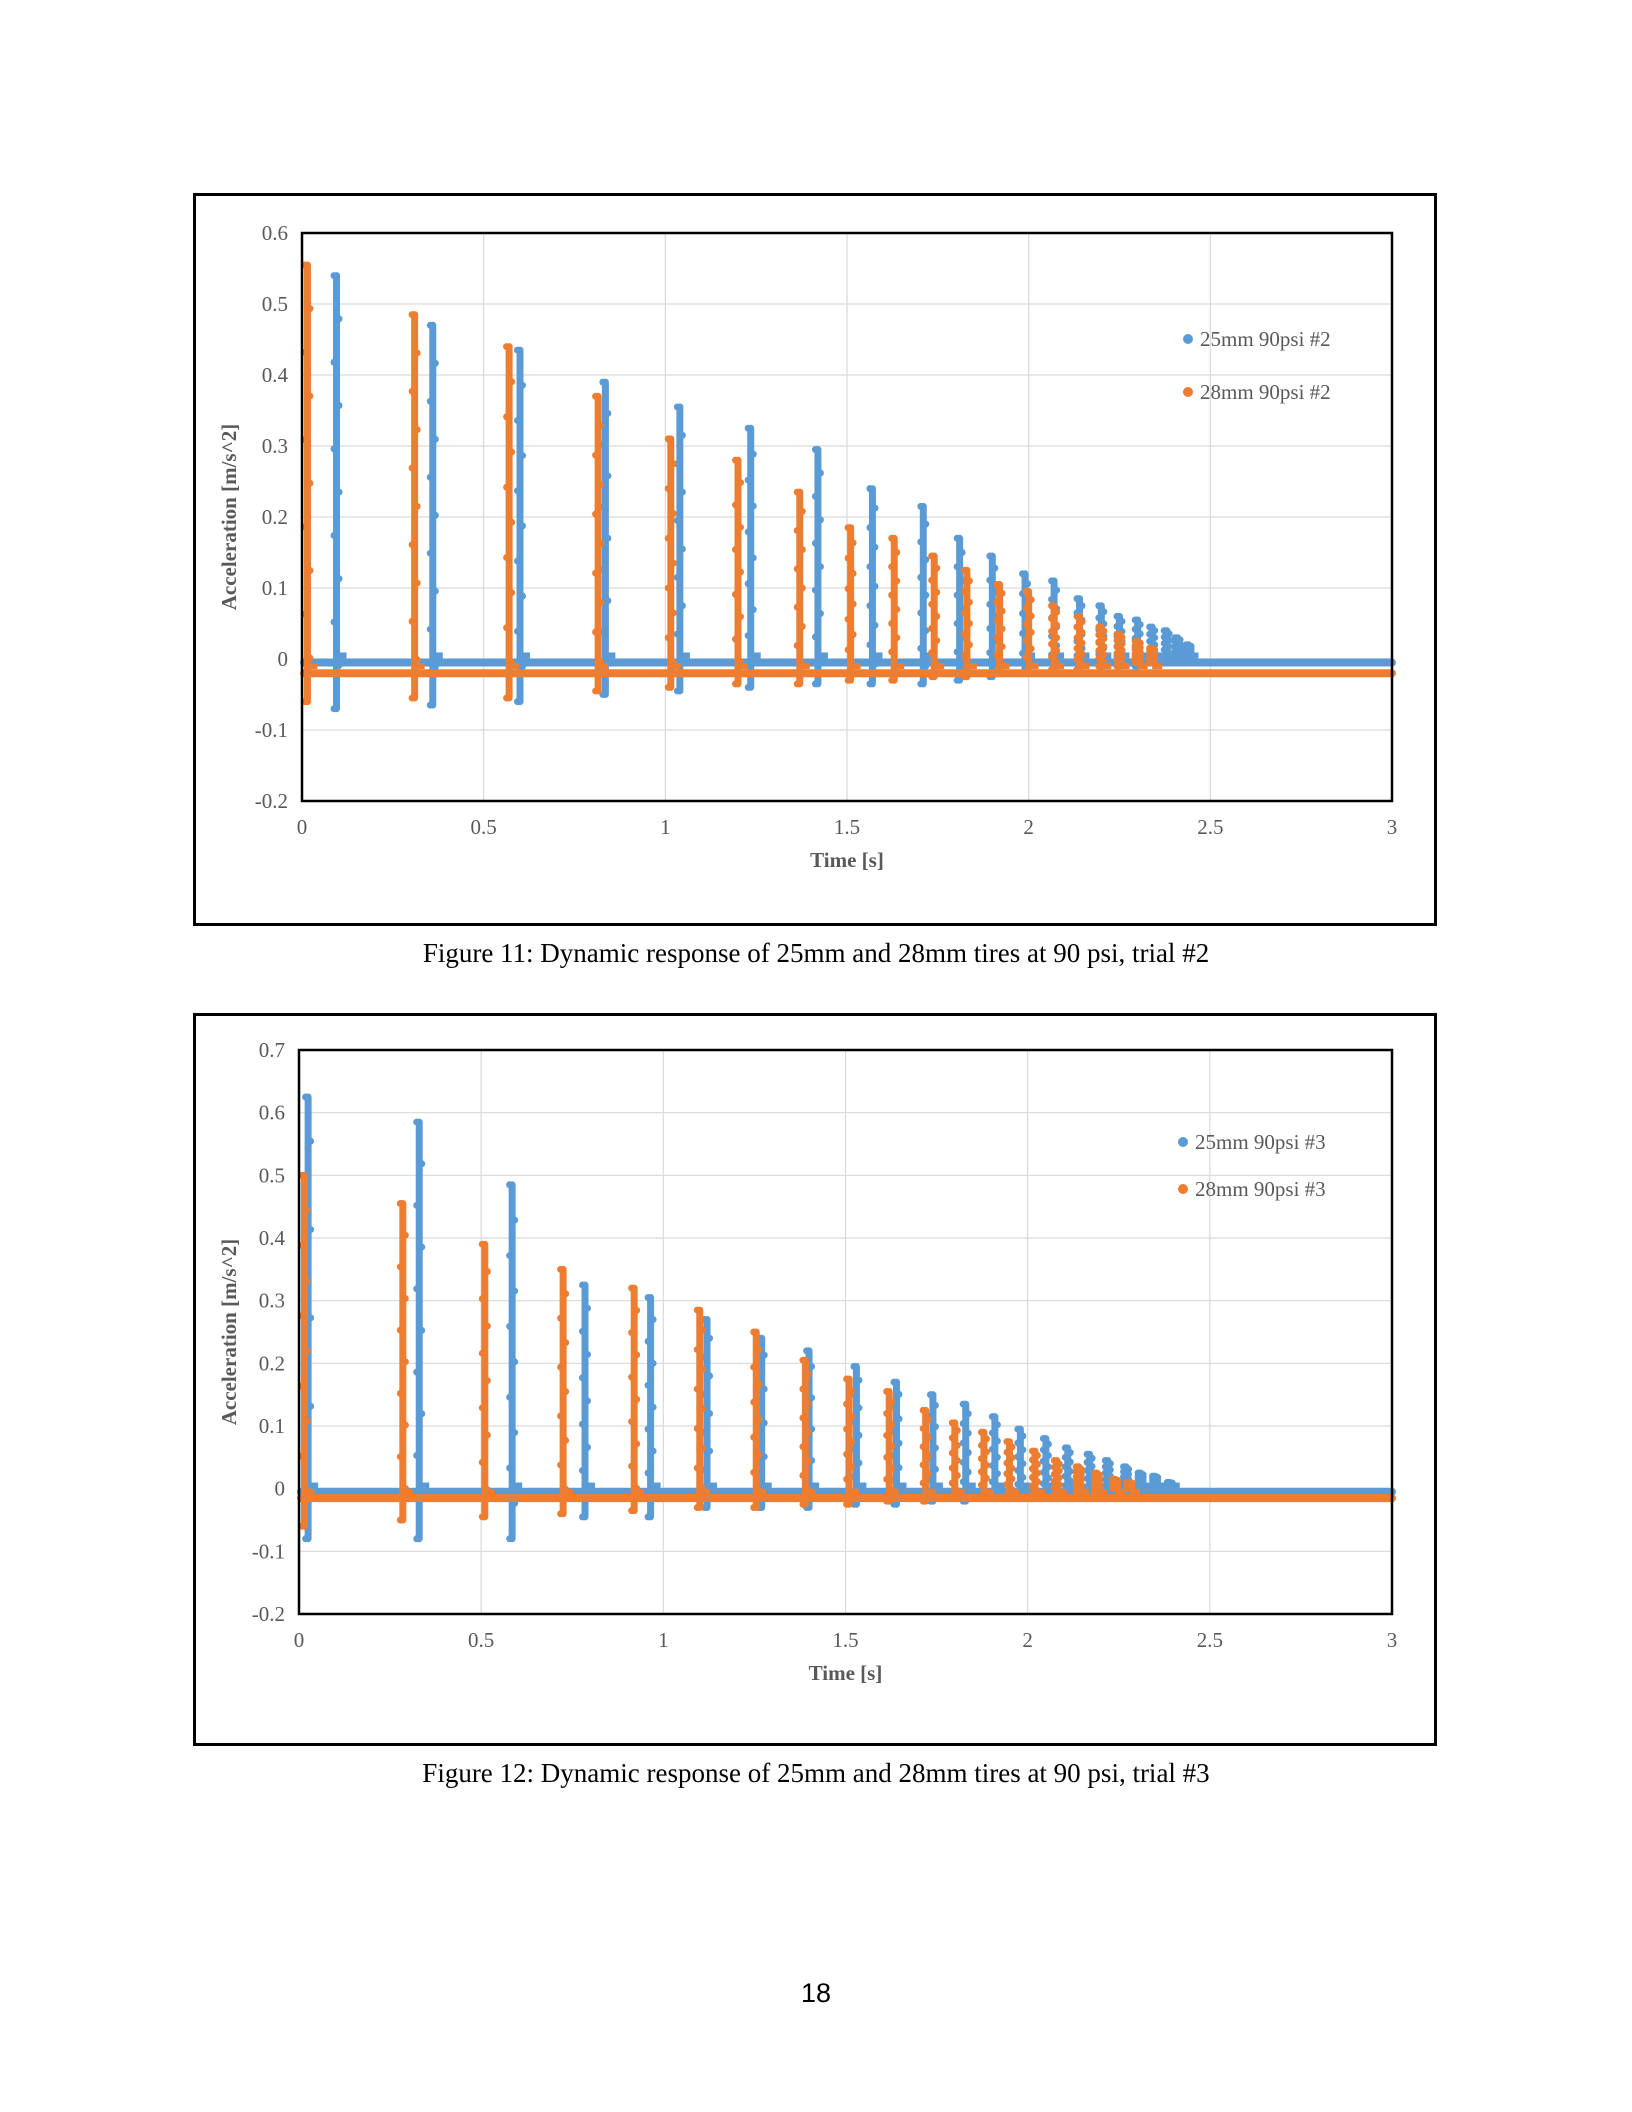 This screenshot has height=2112, width=1632. I want to click on legend-marker, so click(1188, 392).